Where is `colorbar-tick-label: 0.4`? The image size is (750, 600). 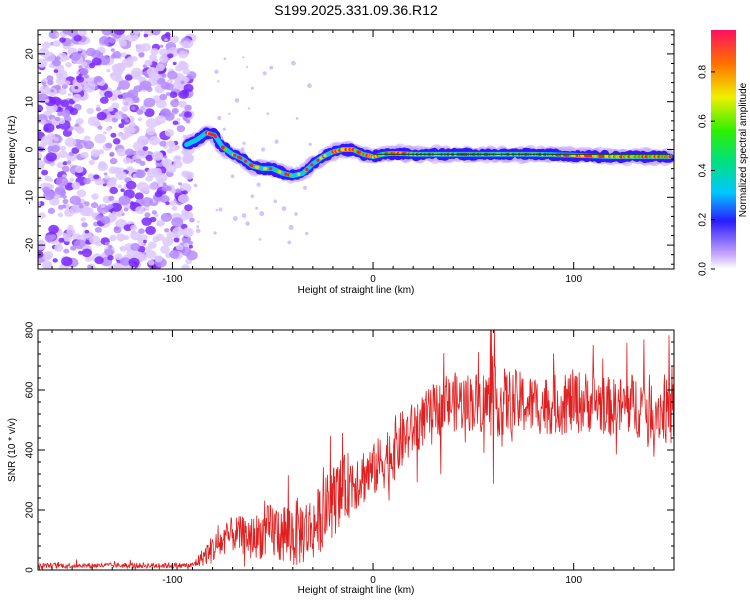
colorbar-tick-label: 0.4 is located at coordinates (703, 170).